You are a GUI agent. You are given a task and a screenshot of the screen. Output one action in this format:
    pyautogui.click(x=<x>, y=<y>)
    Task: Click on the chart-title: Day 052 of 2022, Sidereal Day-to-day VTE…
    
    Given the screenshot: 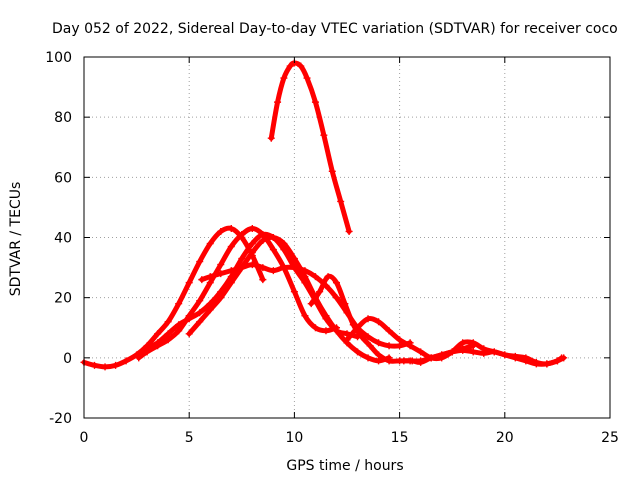 What is the action you would take?
    pyautogui.click(x=335, y=29)
    